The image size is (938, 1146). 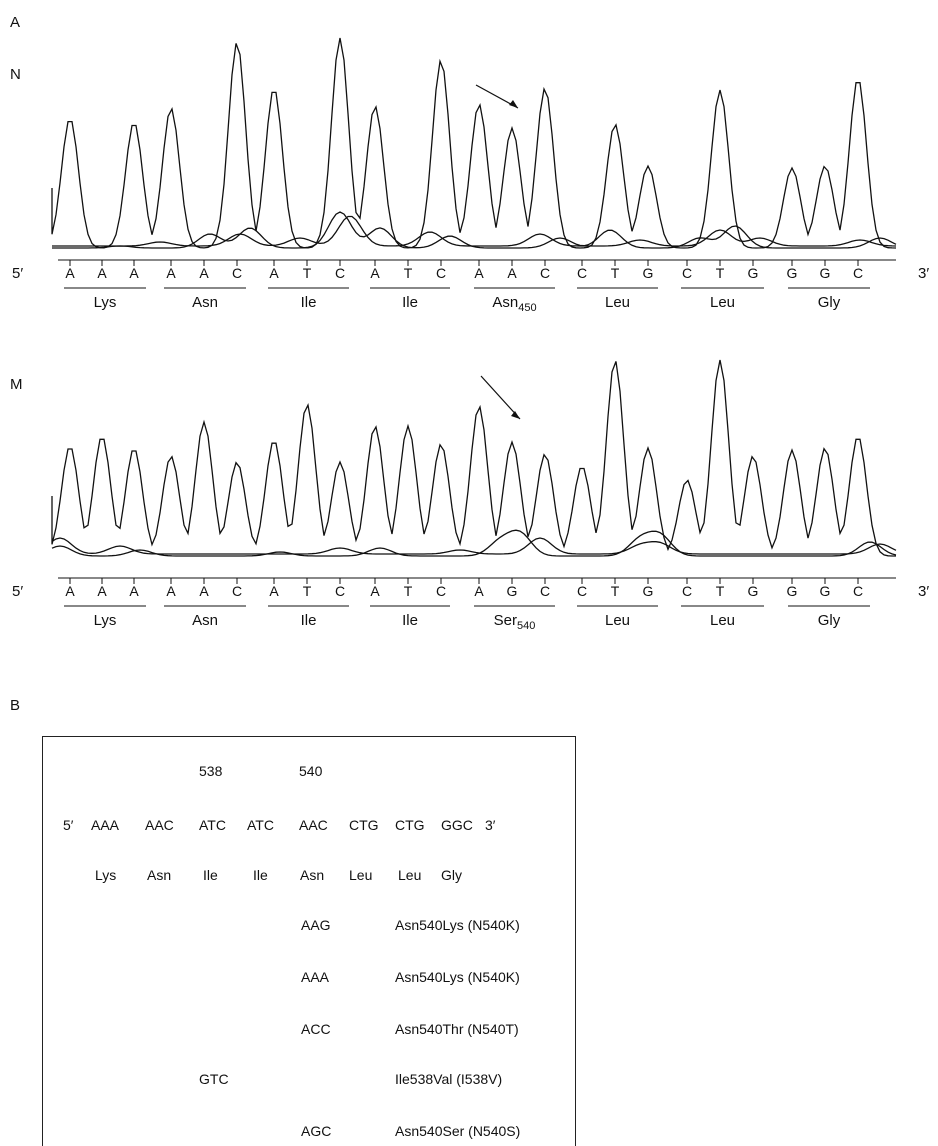 I want to click on position-540: 540, so click(x=311, y=771).